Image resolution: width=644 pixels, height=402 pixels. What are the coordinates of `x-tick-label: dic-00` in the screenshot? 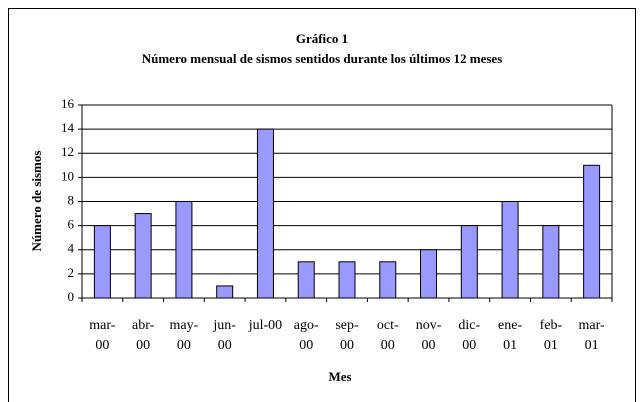 It's located at (469, 335).